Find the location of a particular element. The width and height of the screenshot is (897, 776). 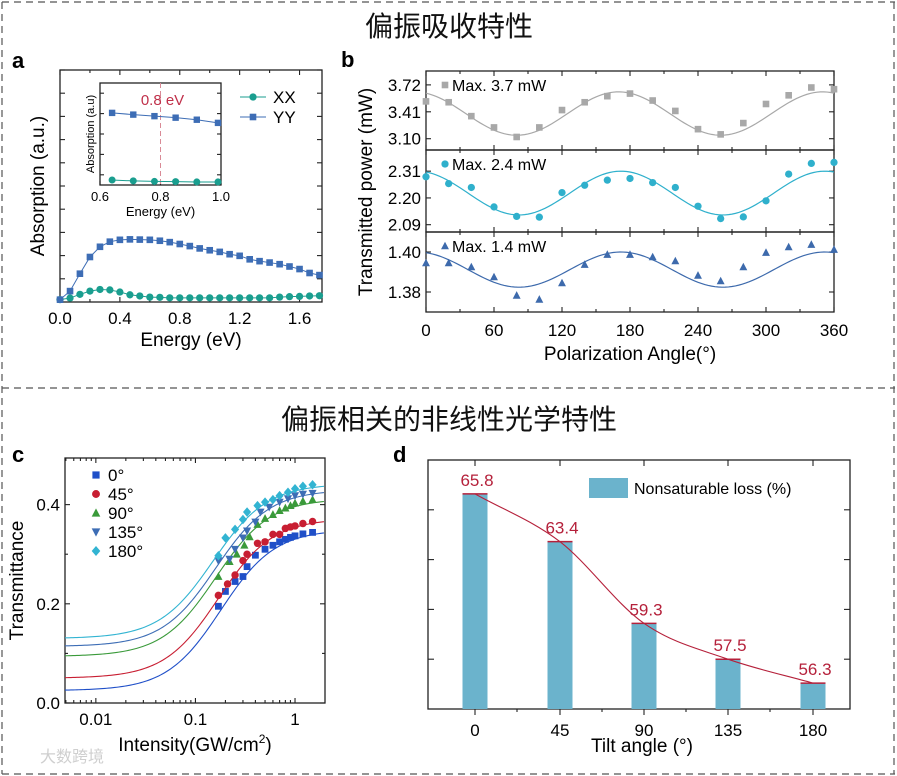

x-tick-label: 300 is located at coordinates (766, 330).